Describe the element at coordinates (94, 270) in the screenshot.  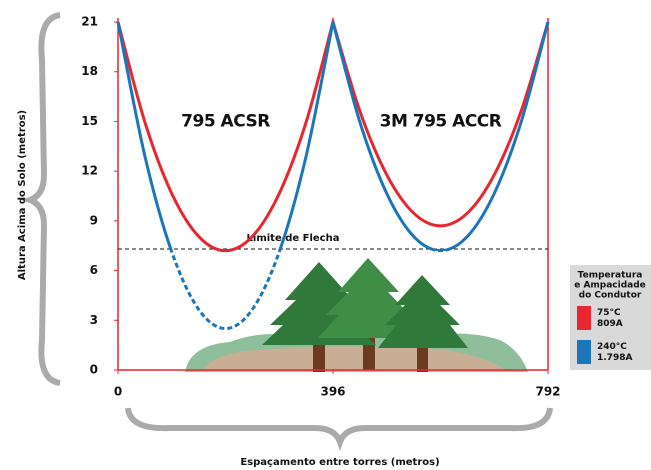
I see `y-tick-label: 6` at that location.